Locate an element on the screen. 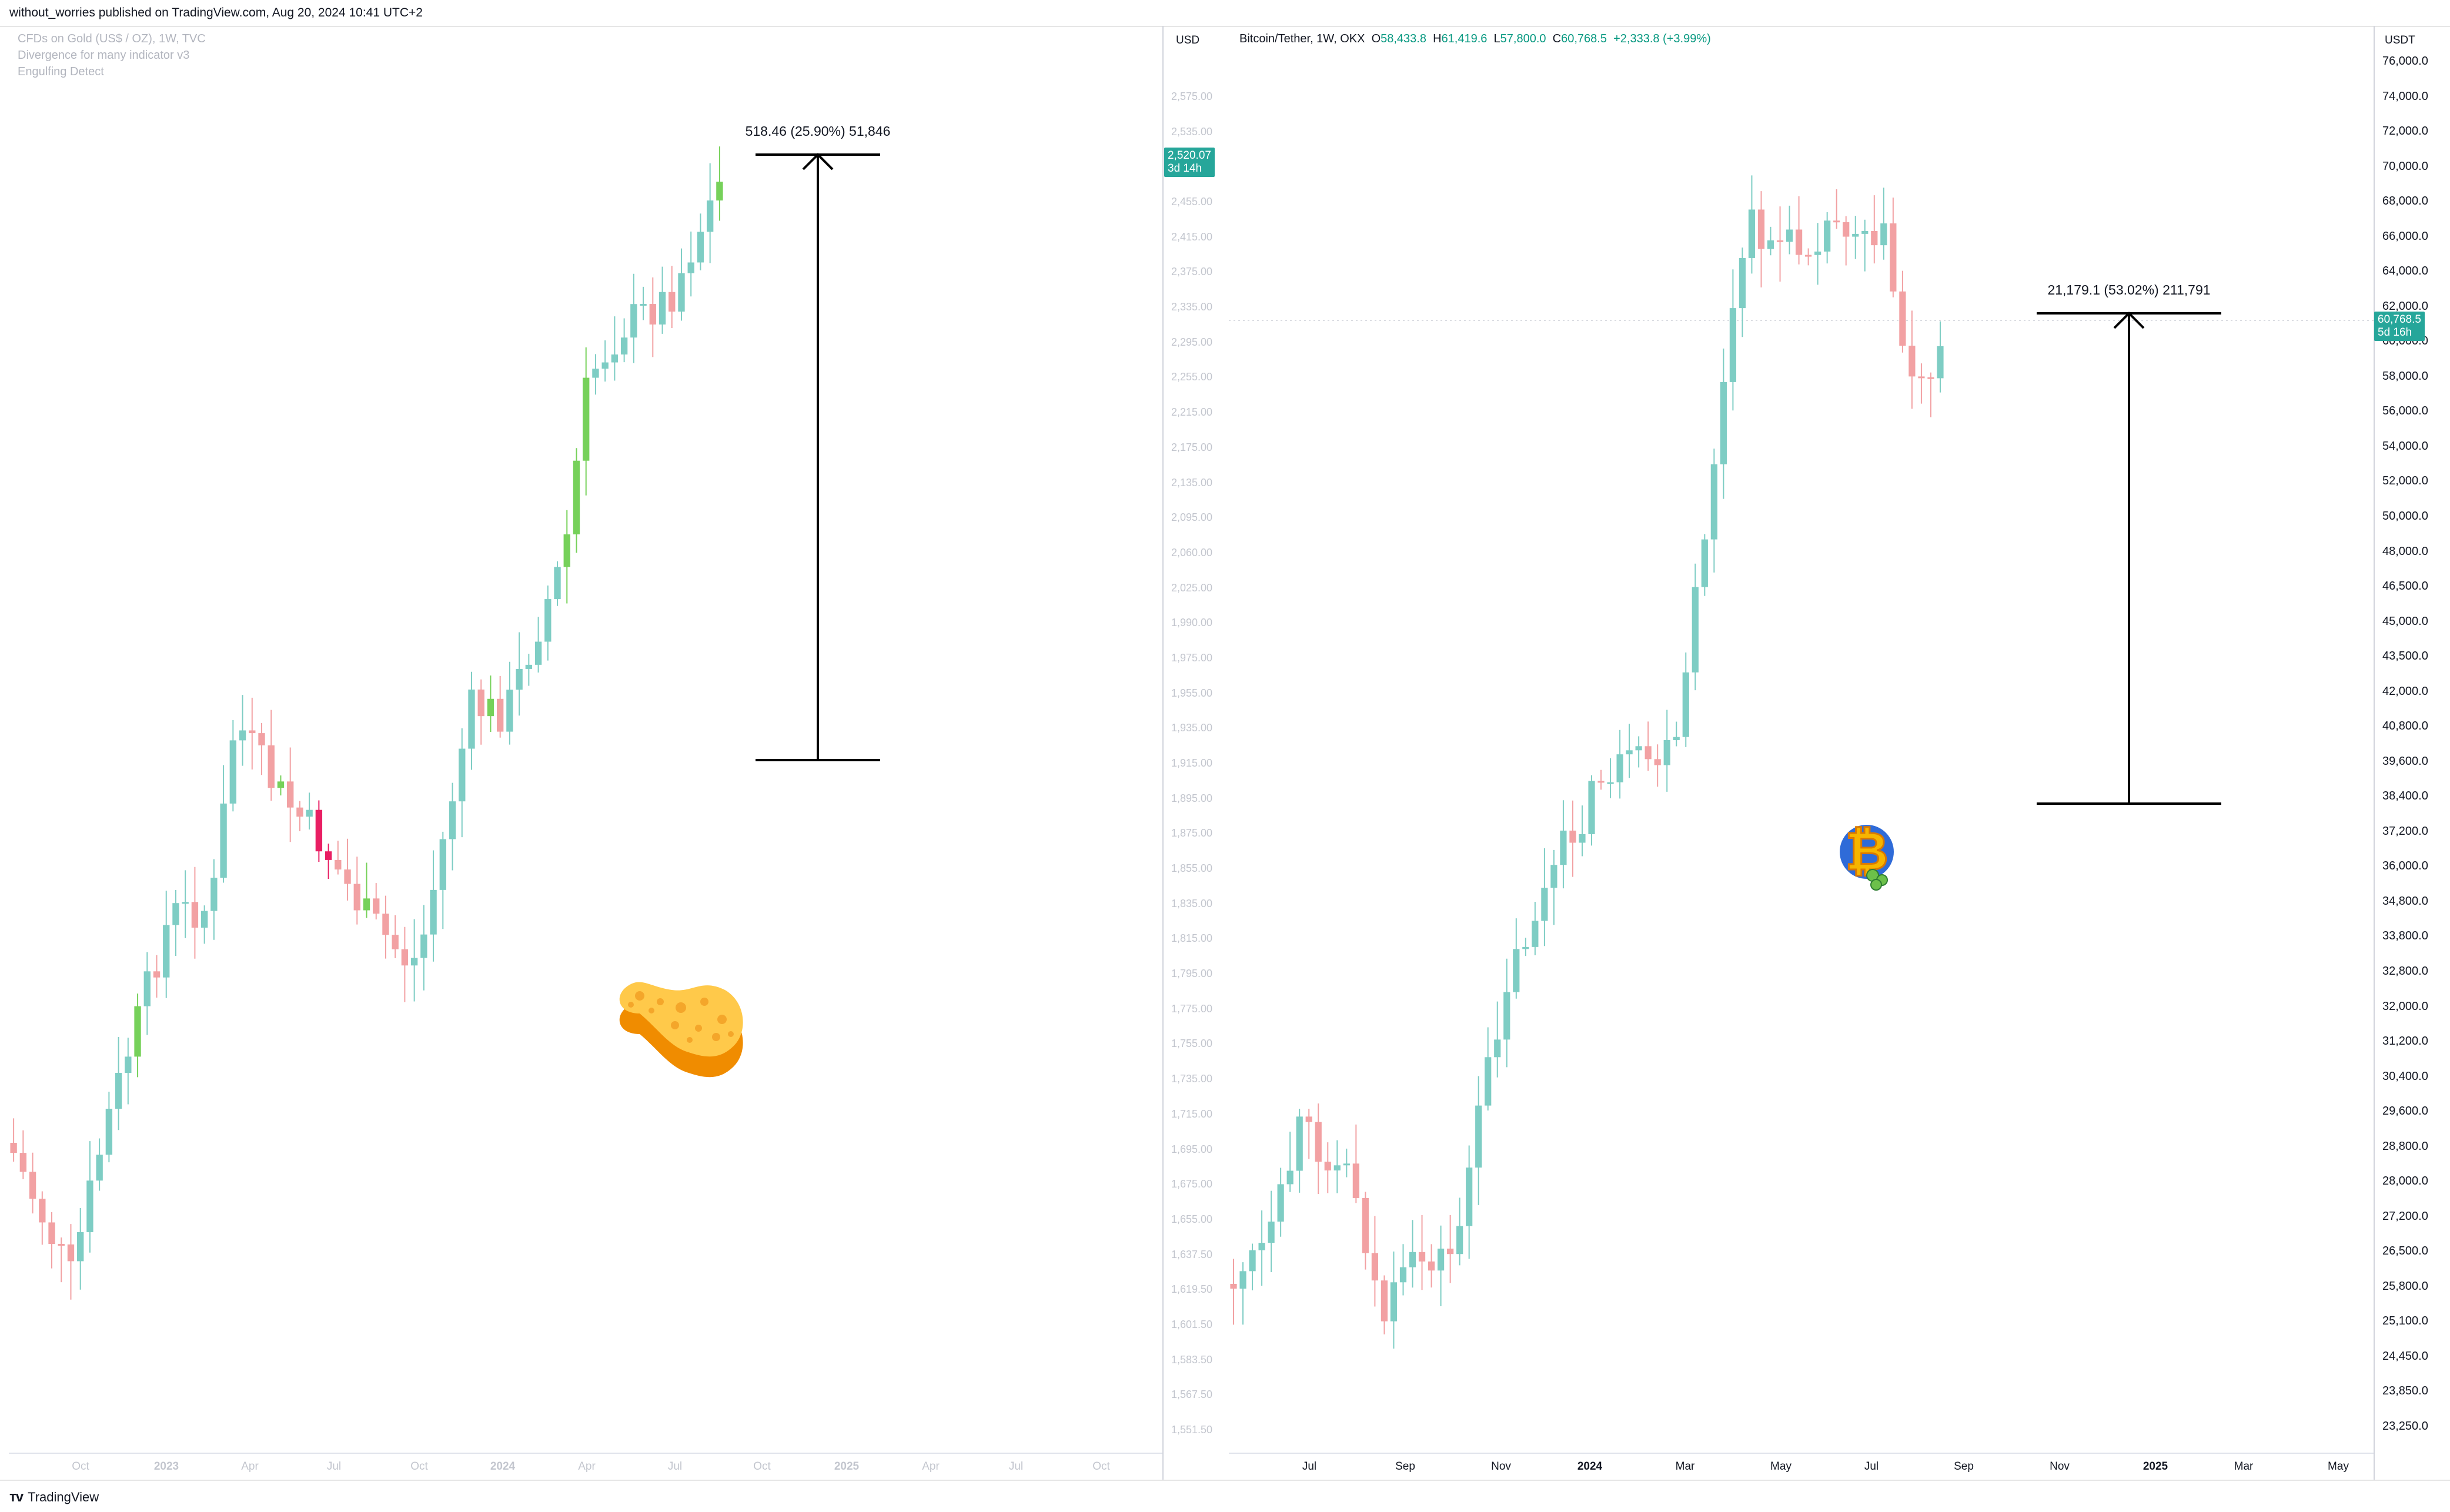  indicator-engulfing: Engulfing Detect is located at coordinates (61, 72).